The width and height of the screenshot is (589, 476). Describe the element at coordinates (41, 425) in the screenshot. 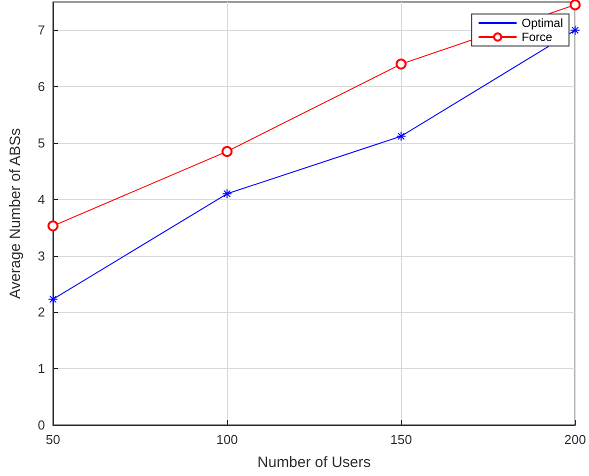

I see `y-tick-label: 0` at that location.